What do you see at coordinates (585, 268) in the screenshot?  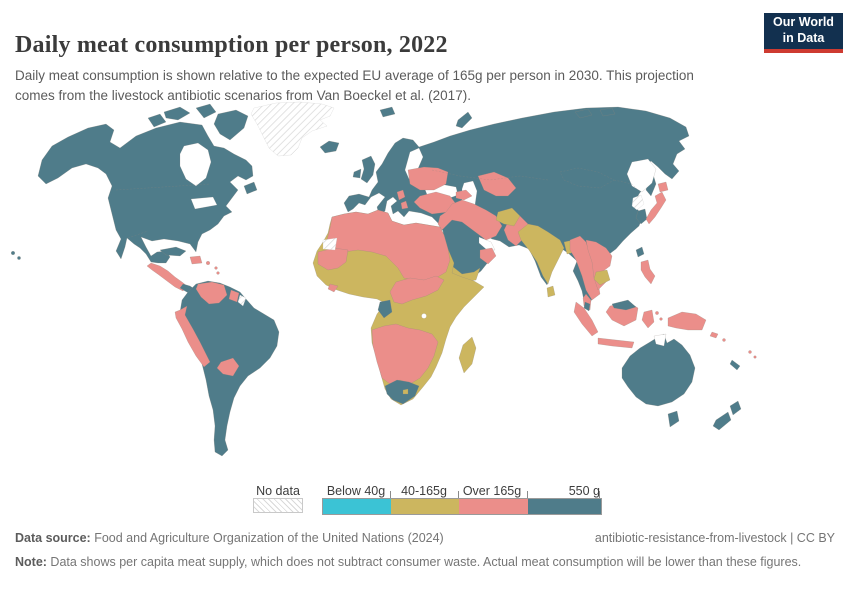 I see `map-region-myanmar-thailand` at bounding box center [585, 268].